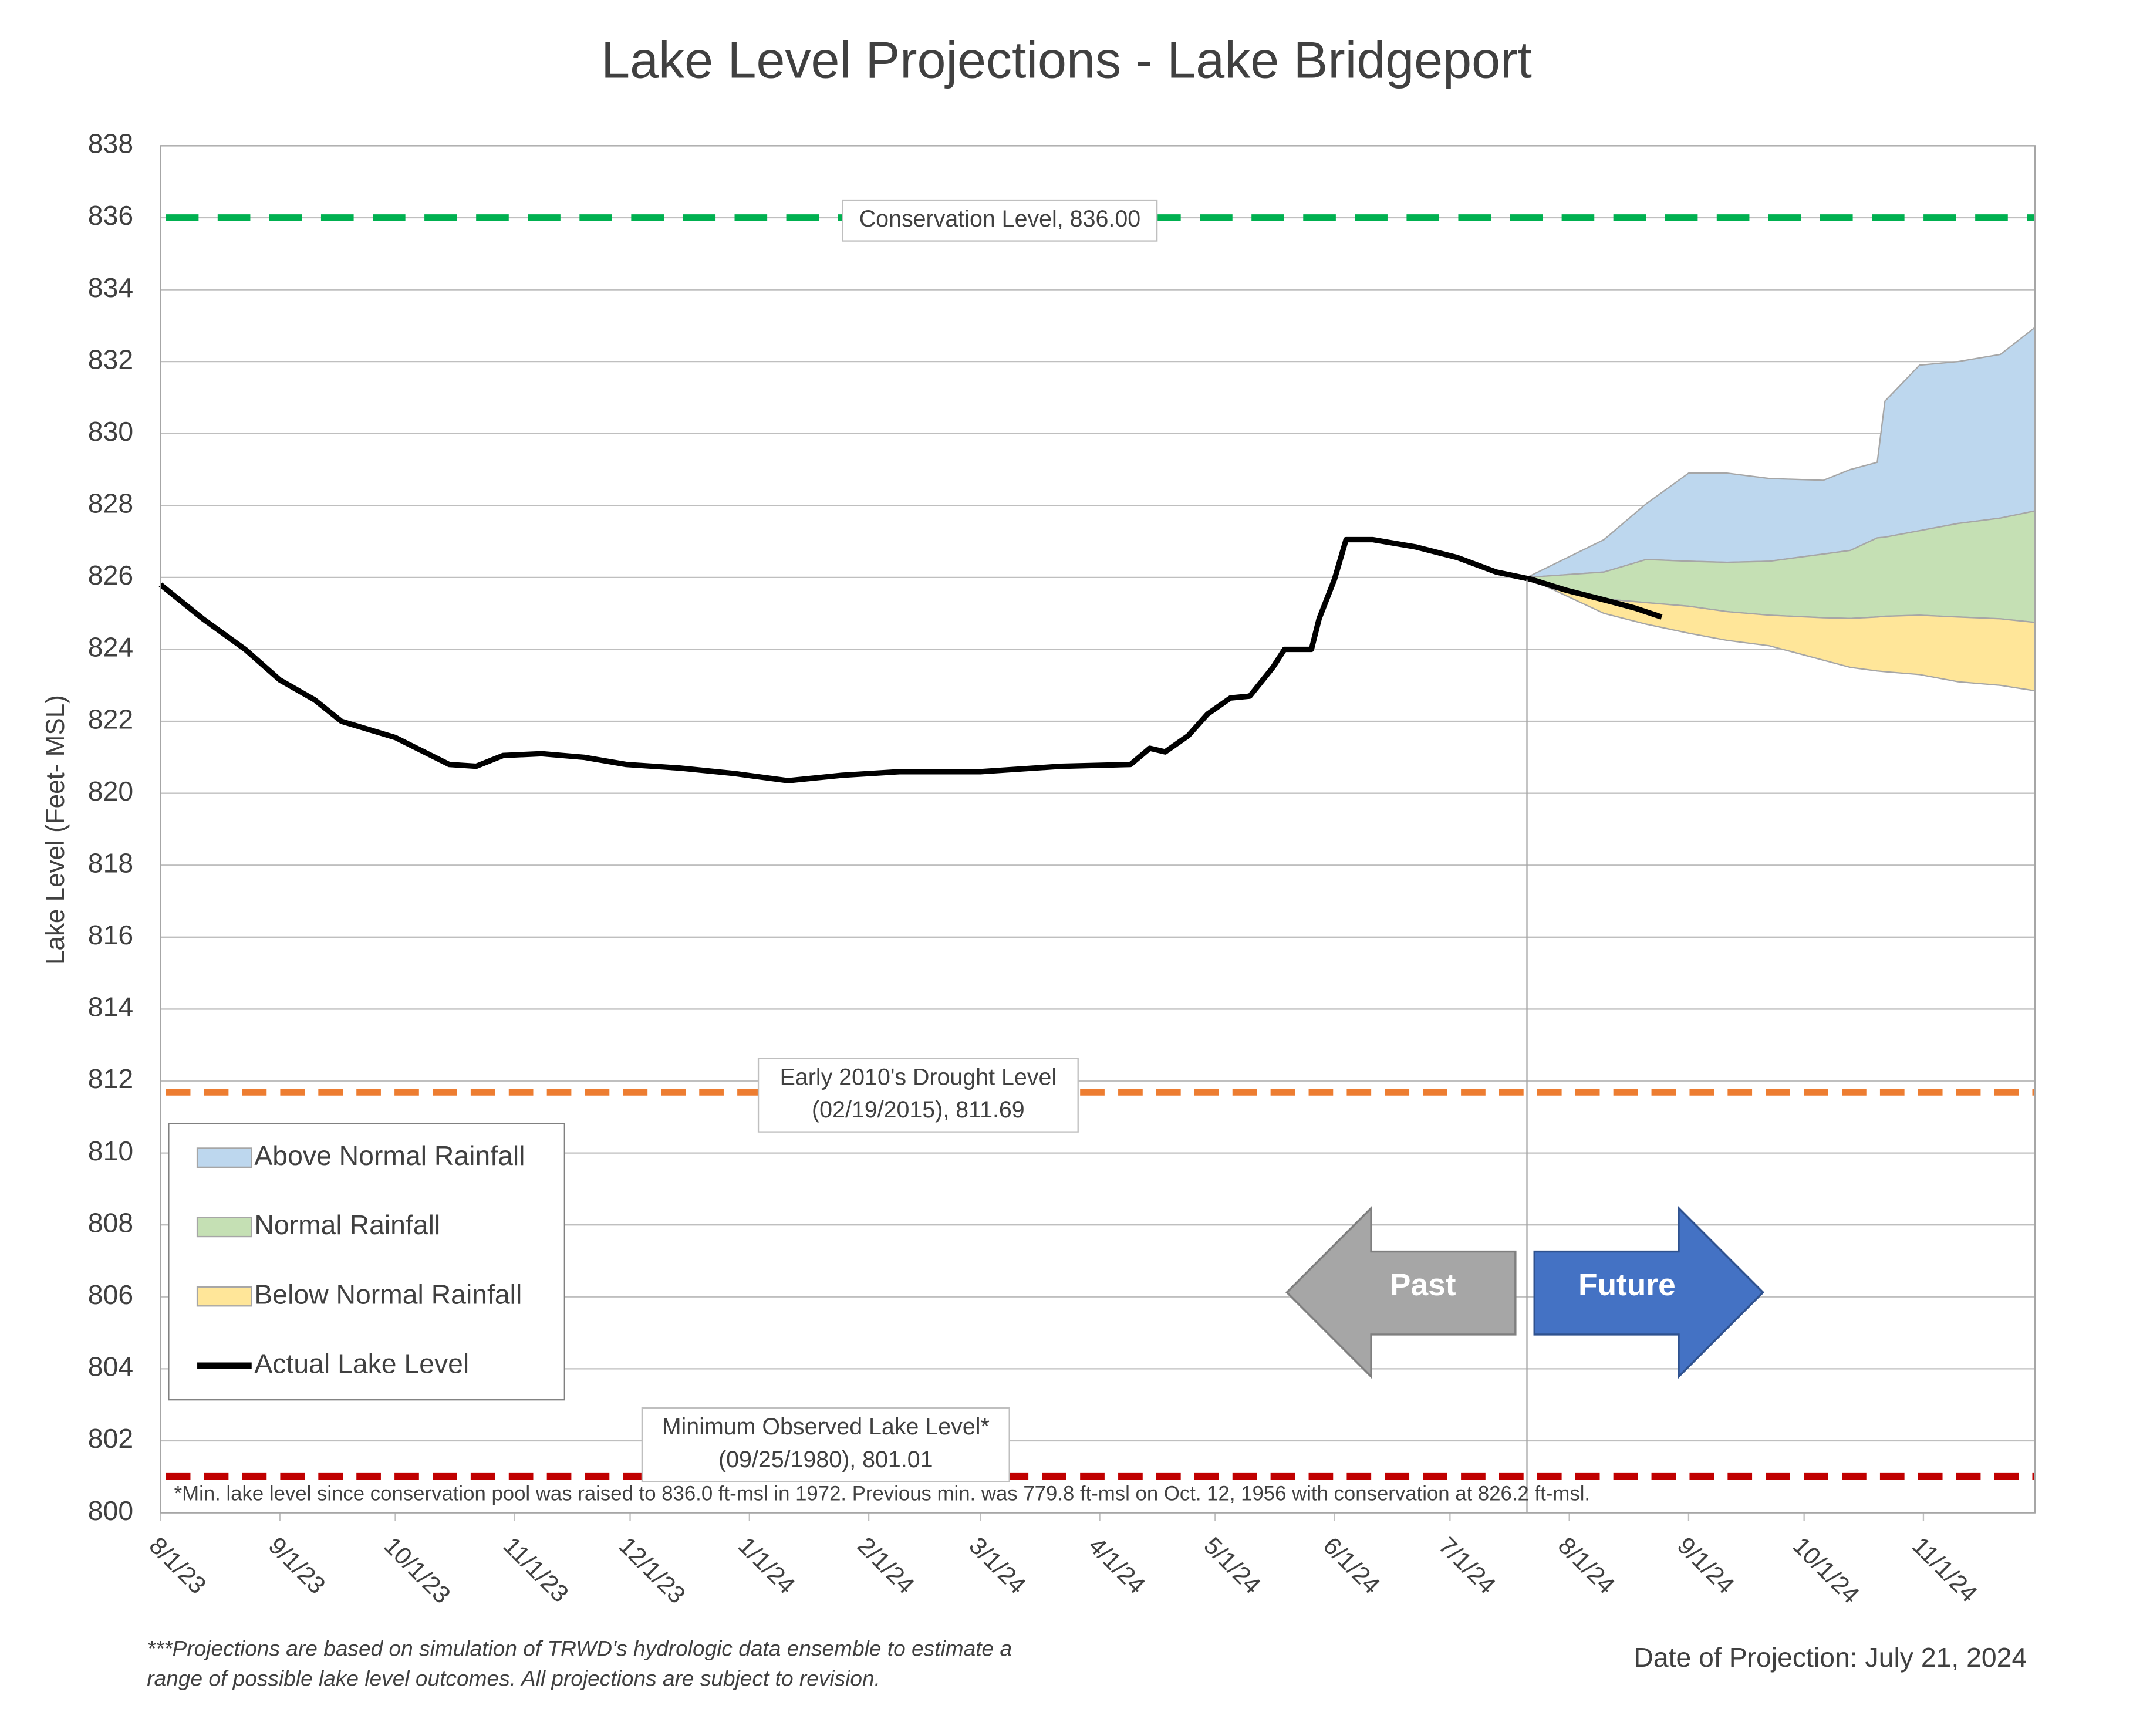  I want to click on legend-label: Below Normal Rainfall, so click(388, 1294).